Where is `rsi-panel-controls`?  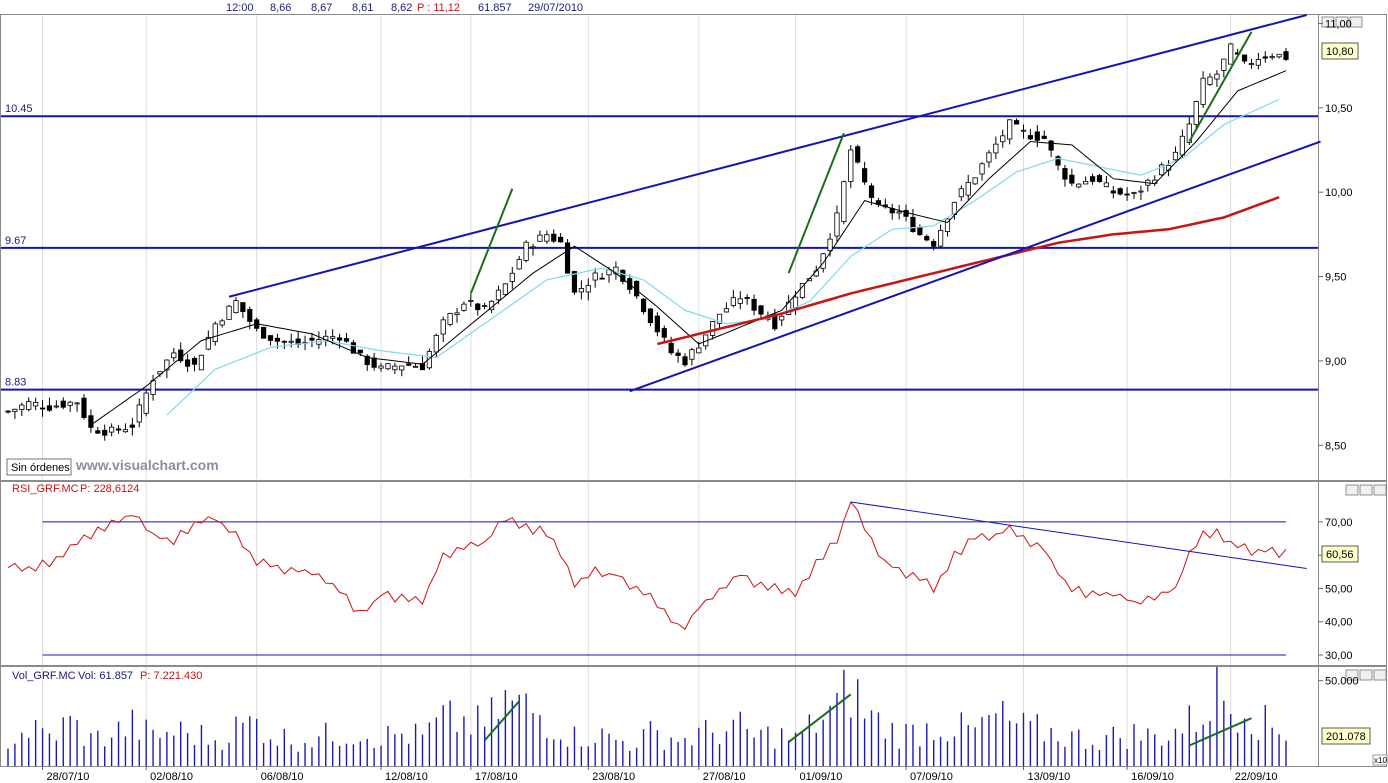 rsi-panel-controls is located at coordinates (1366, 490).